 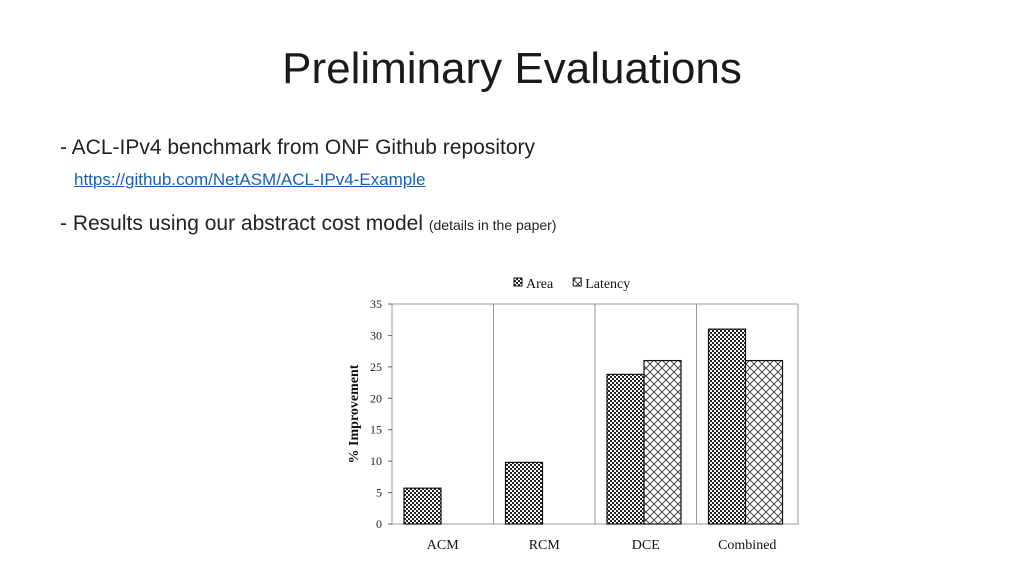 I want to click on x-tick-label: DCE, so click(x=646, y=545).